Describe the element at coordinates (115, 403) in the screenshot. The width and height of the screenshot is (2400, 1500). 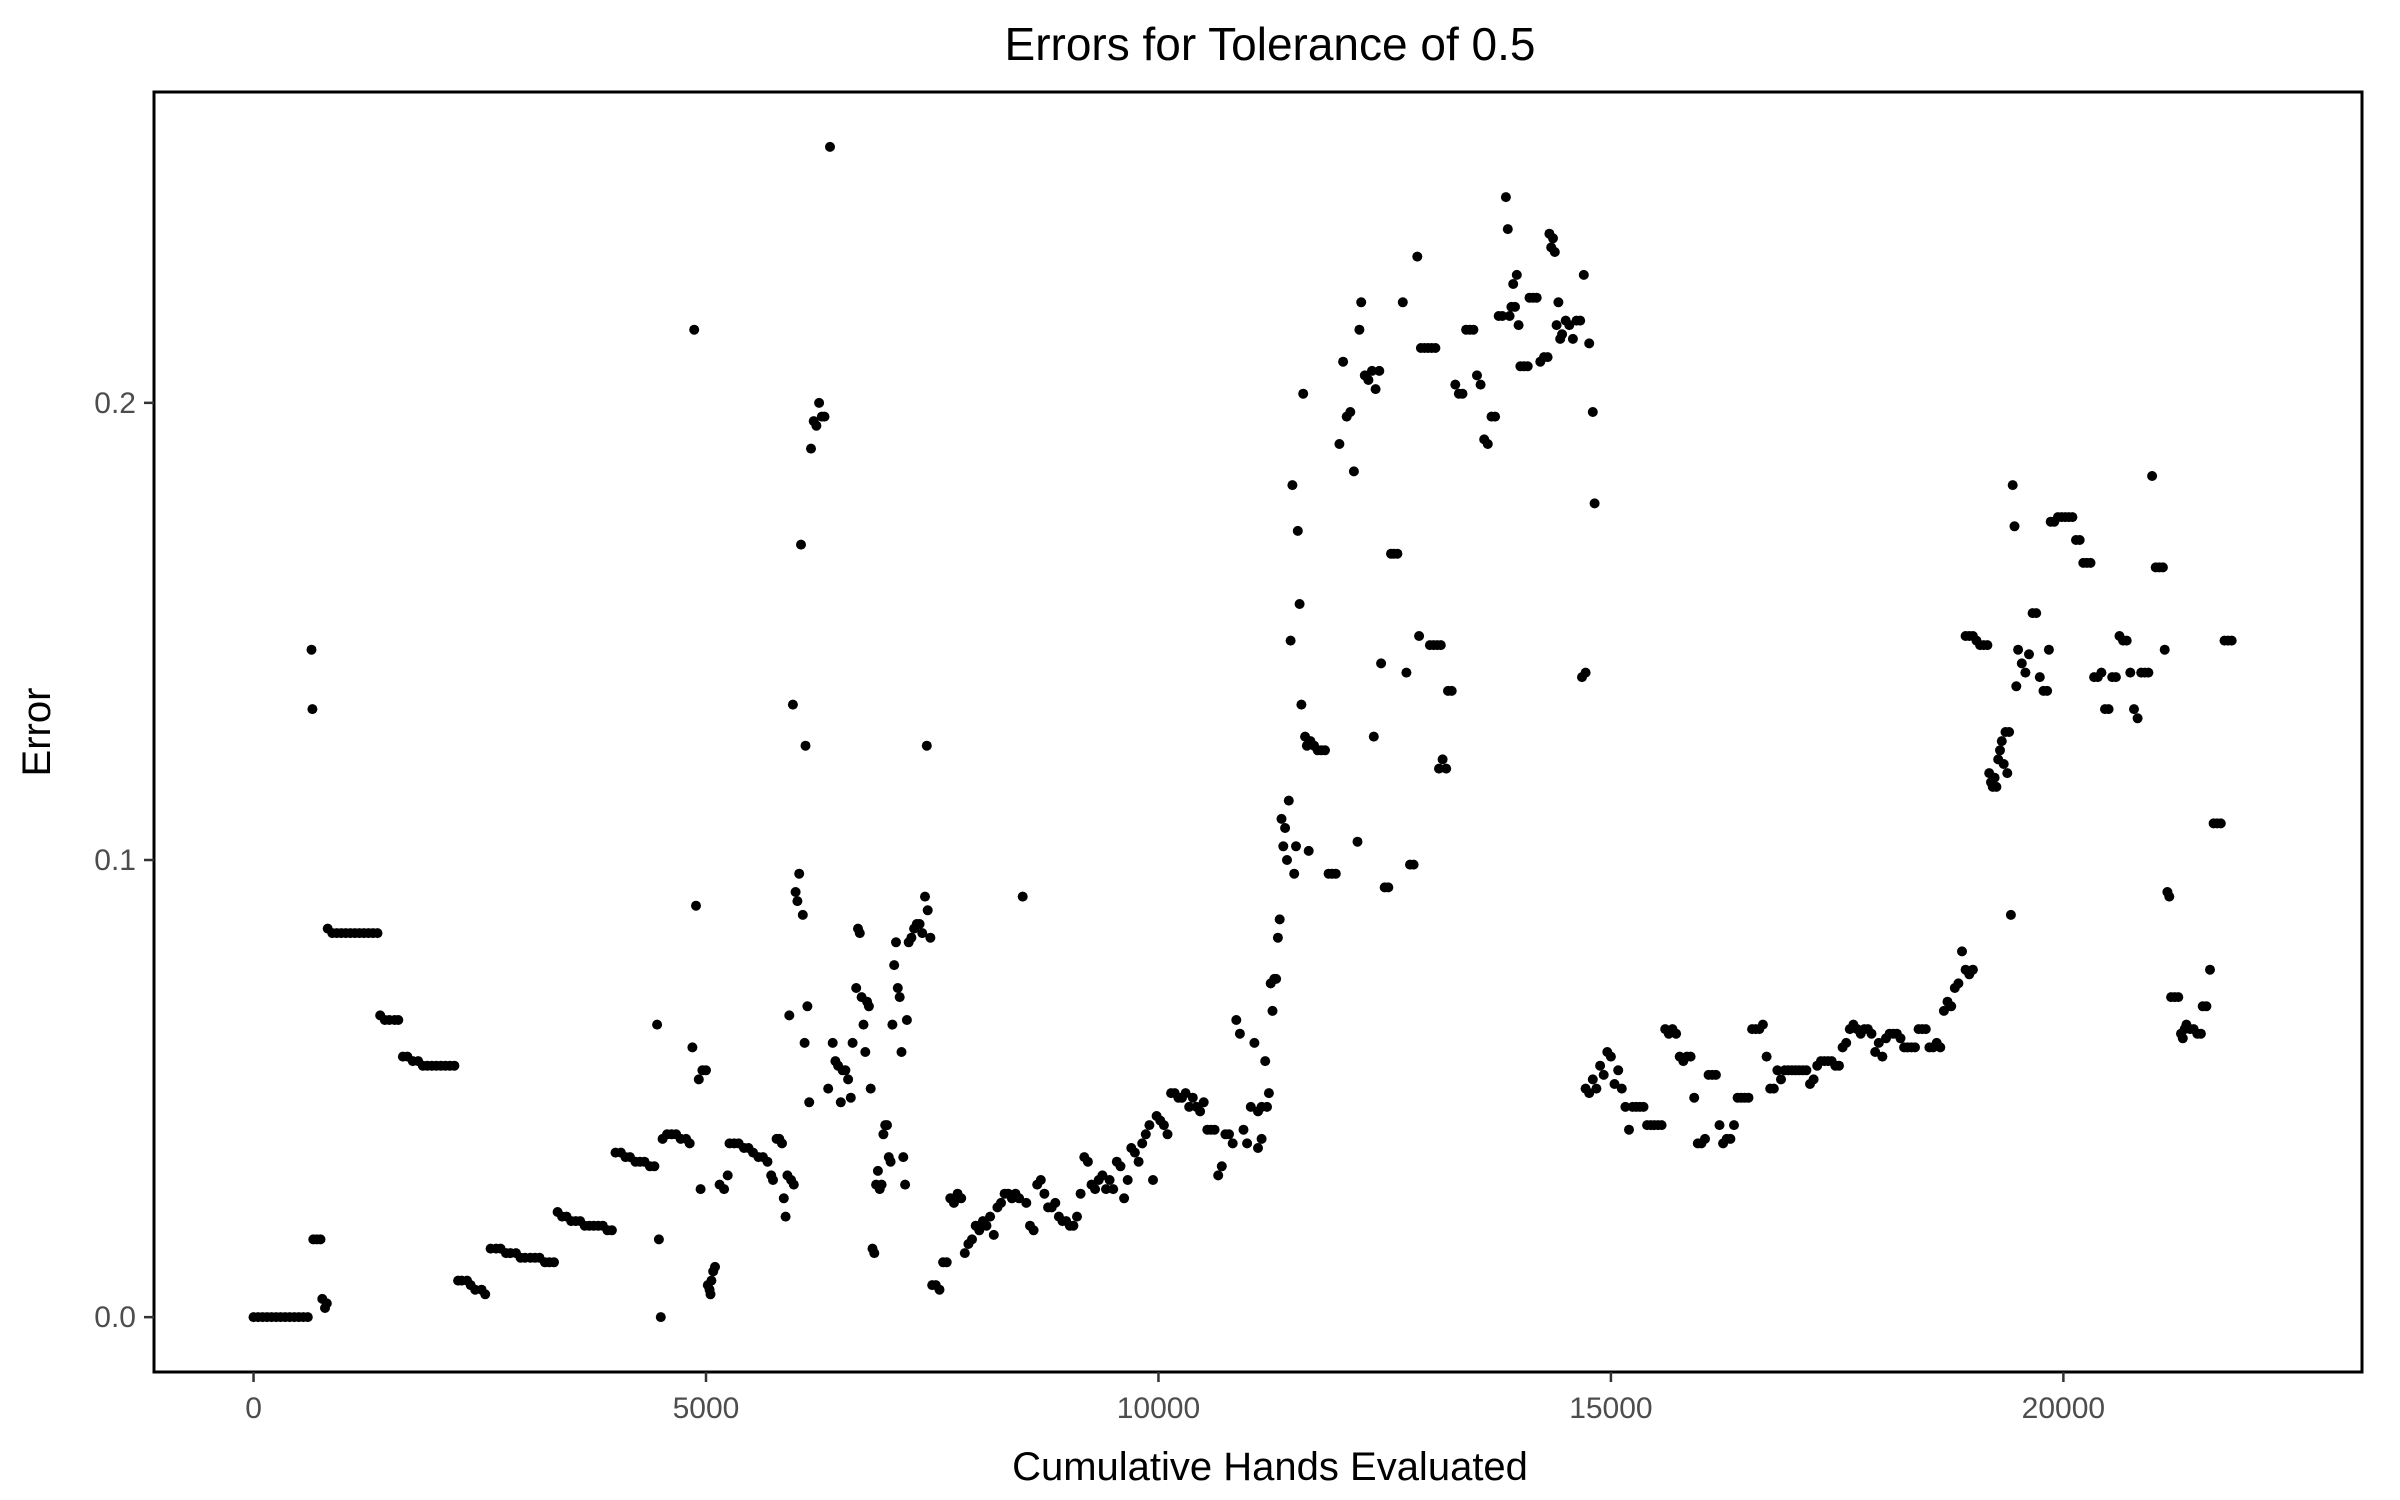
I see `y-tick-label: 0.2` at that location.